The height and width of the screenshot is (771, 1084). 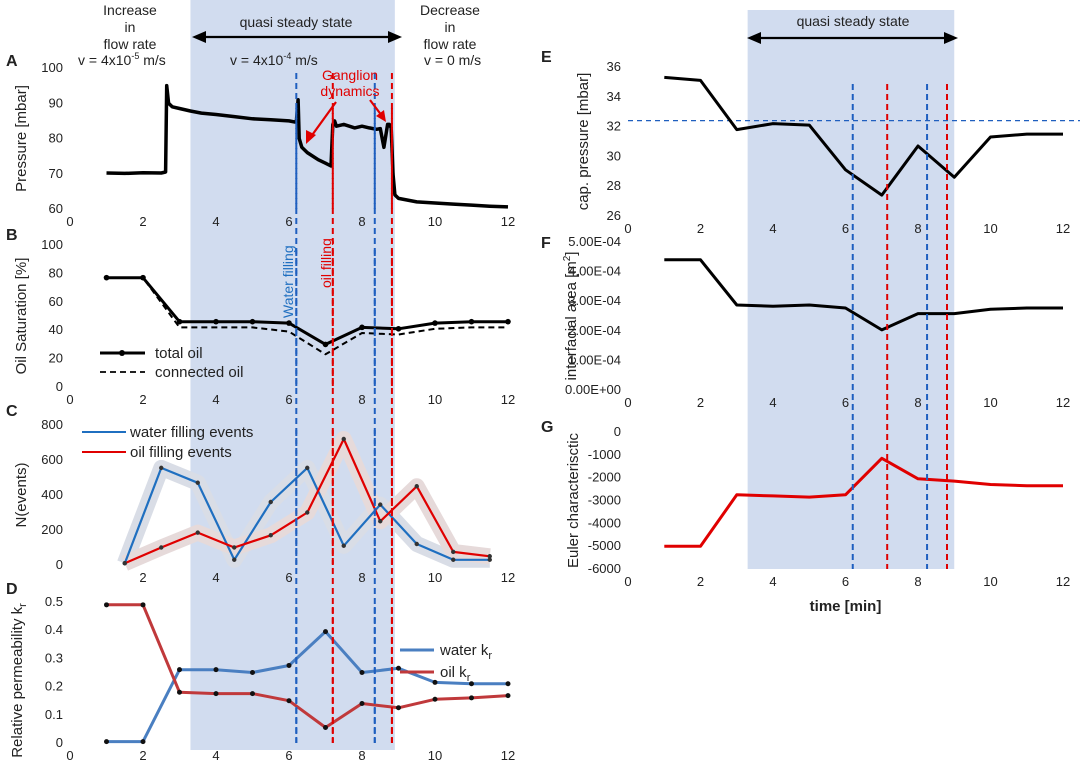 I want to click on water-kr-line, so click(x=307, y=687).